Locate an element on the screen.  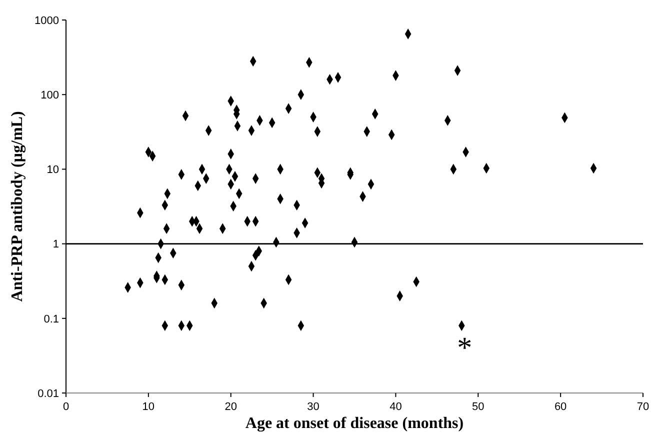
y-tick-label: 0.01 is located at coordinates (48, 394).